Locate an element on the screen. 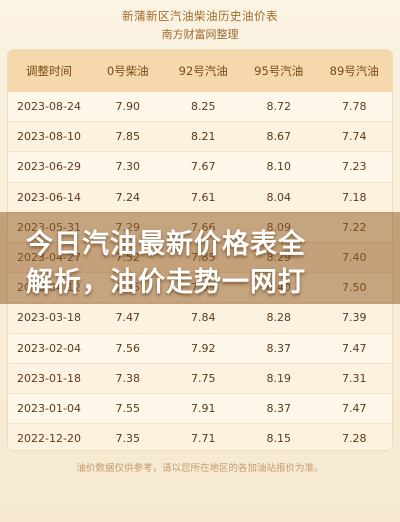  column-header-gasoline-92: 92号汽油 is located at coordinates (203, 71).